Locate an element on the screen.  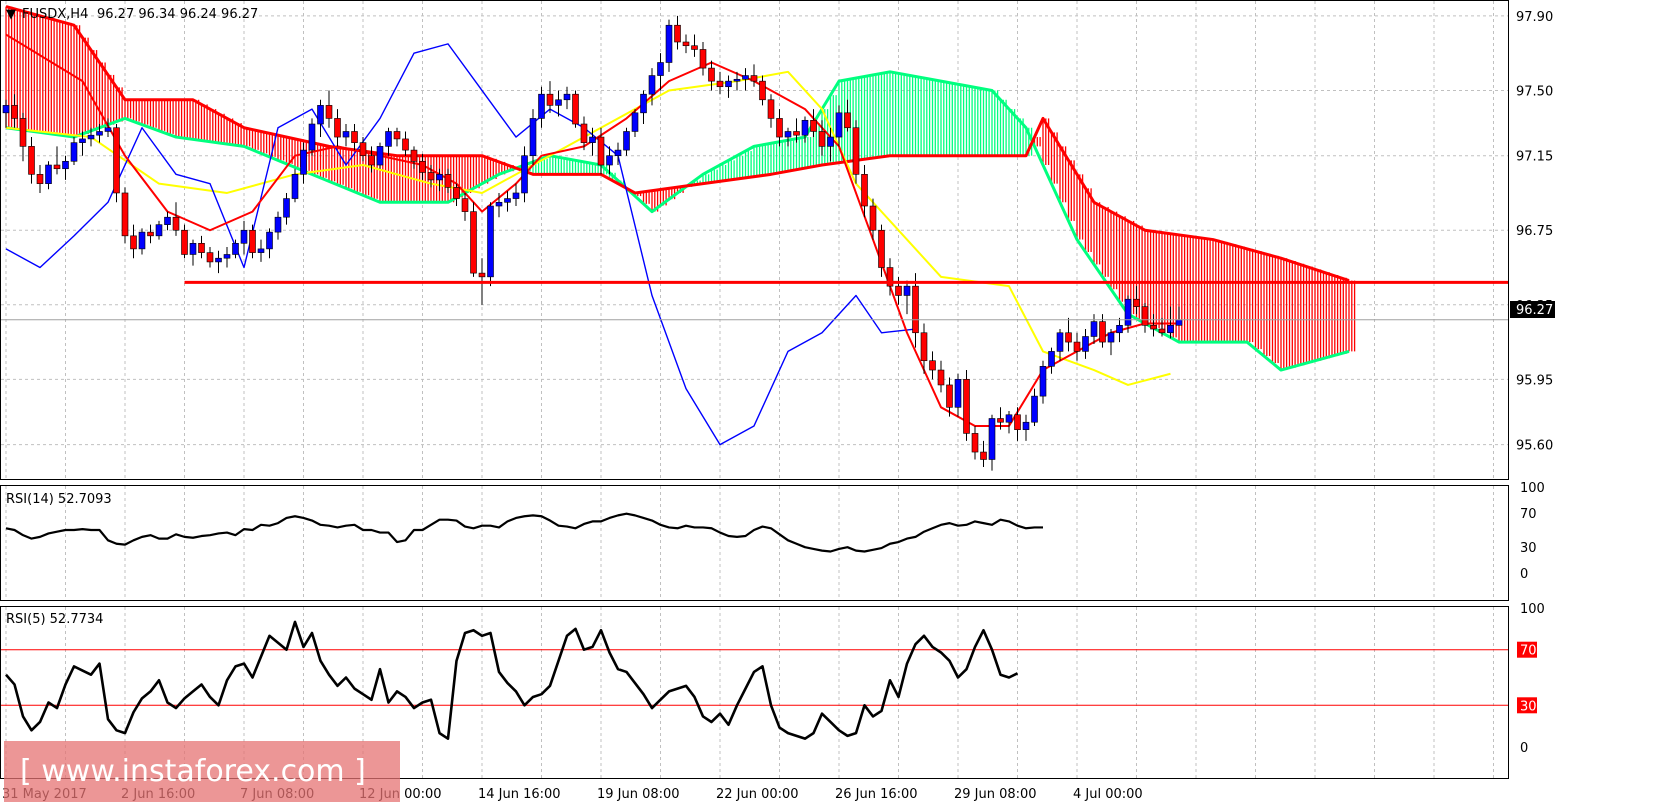
rsi14-y-tick-label: 100 is located at coordinates (1532, 488).